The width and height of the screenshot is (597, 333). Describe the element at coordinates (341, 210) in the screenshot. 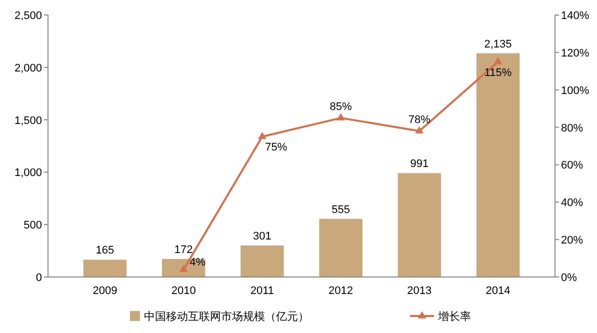

I see `data-label: 555` at that location.